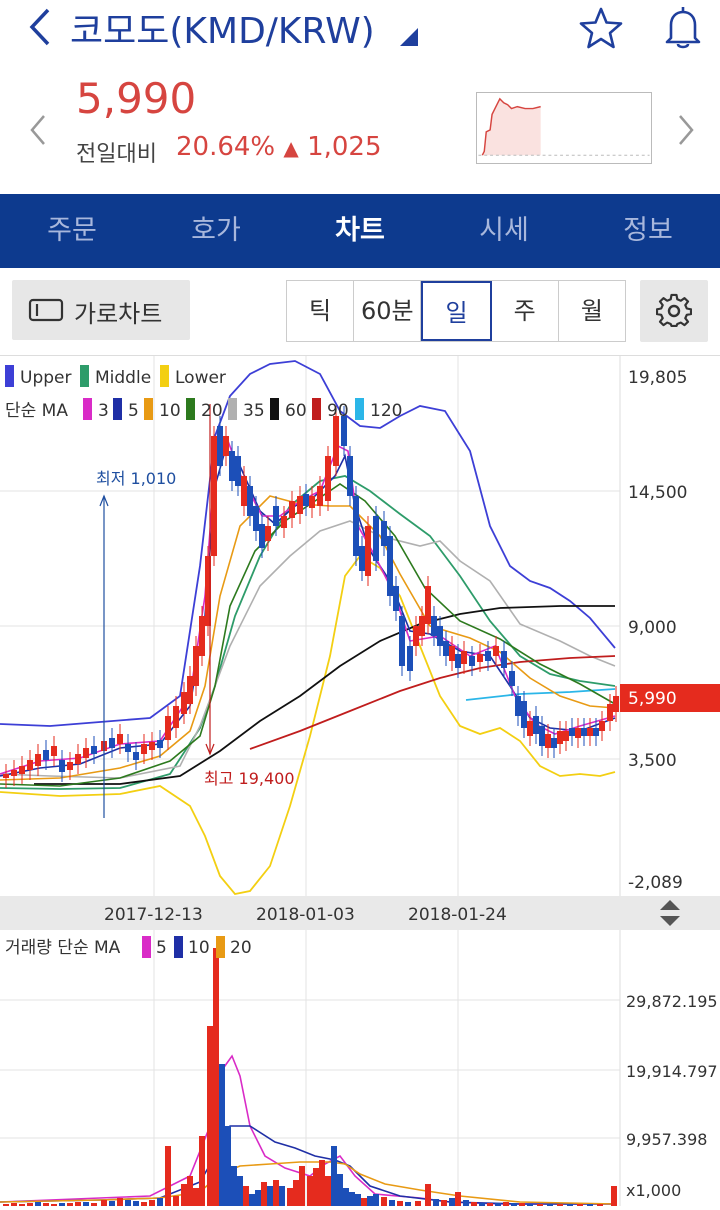  Describe the element at coordinates (216, 230) in the screenshot. I see `tab-orderbook: 호가` at that location.